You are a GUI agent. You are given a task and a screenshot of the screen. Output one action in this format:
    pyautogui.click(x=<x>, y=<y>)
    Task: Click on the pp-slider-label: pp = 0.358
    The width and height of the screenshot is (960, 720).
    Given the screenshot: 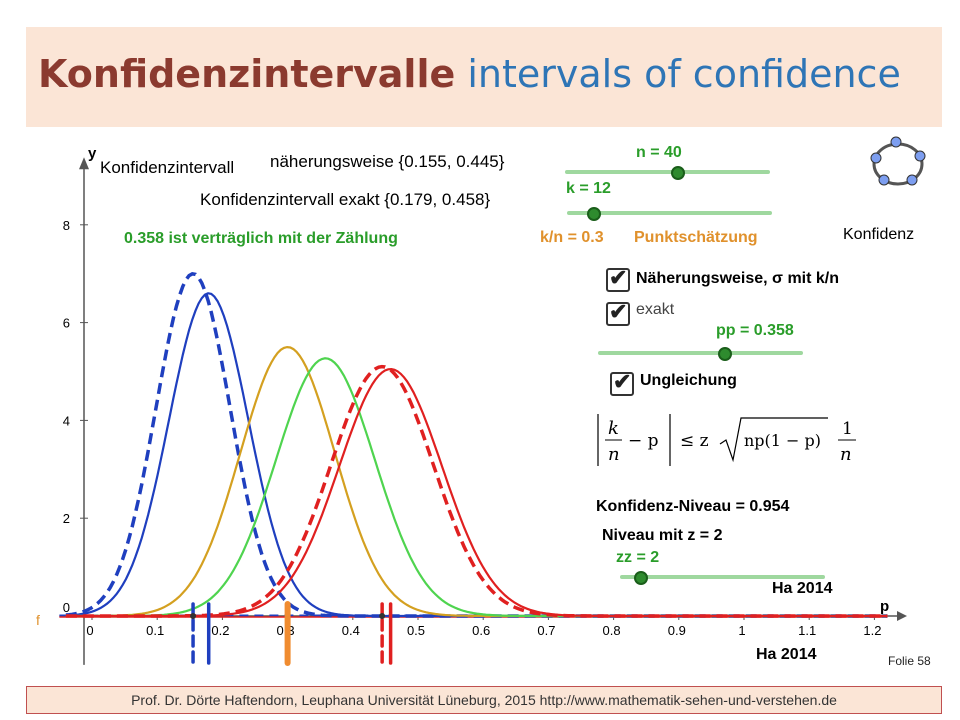 What is the action you would take?
    pyautogui.click(x=755, y=330)
    